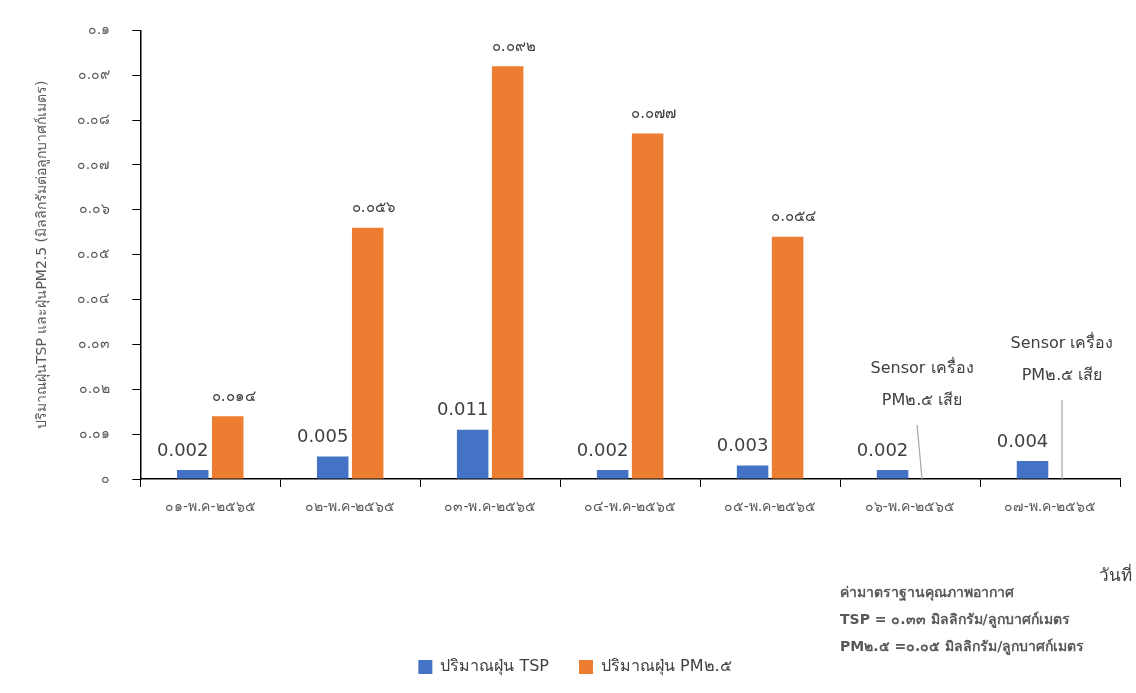 This screenshot has height=693, width=1136. What do you see at coordinates (233, 395) in the screenshot?
I see `data-label: ๐.๐๑๔` at bounding box center [233, 395].